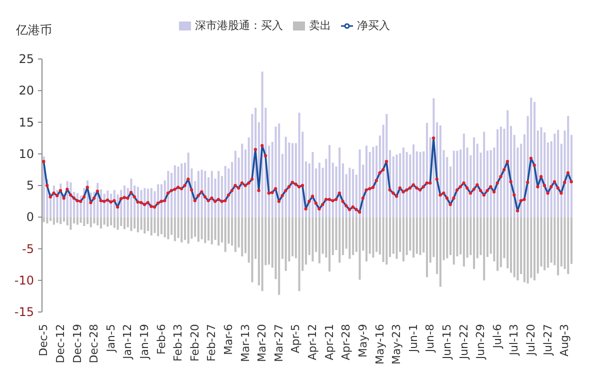 The image size is (595, 376). Describe the element at coordinates (178, 343) in the screenshot. I see `x-tick-label: Feb-13` at that location.